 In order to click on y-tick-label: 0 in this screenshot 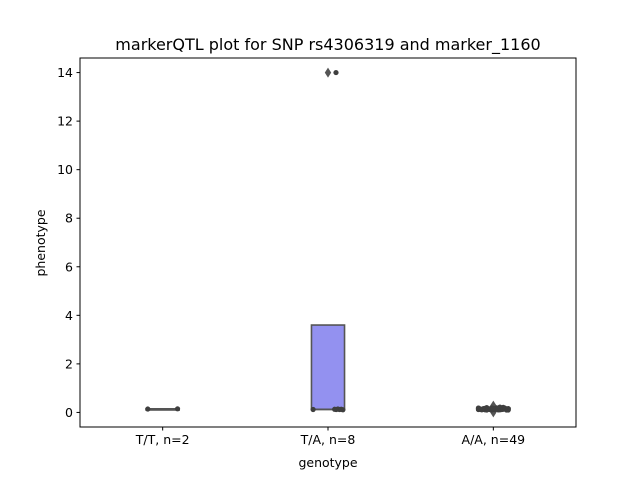, I will do `click(69, 412)`.